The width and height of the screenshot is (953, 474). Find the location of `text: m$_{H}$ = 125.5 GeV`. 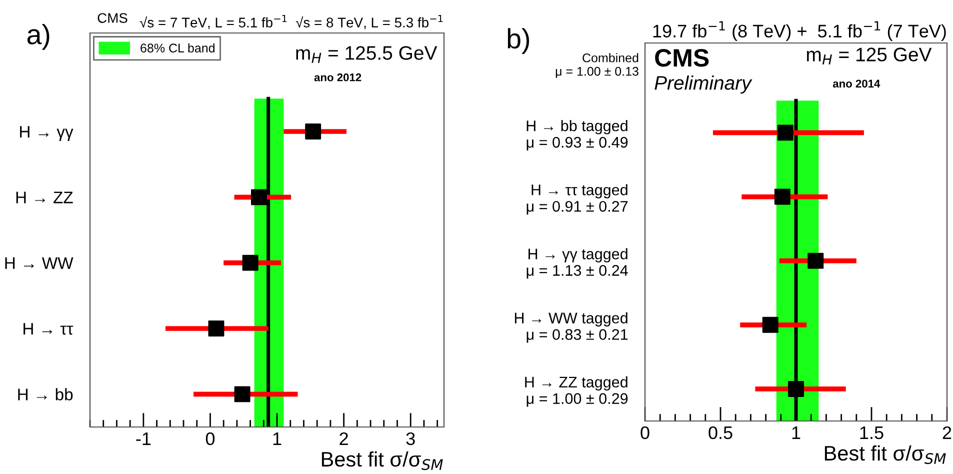

text: m$_{H}$ = 125.5 GeV is located at coordinates (367, 54).